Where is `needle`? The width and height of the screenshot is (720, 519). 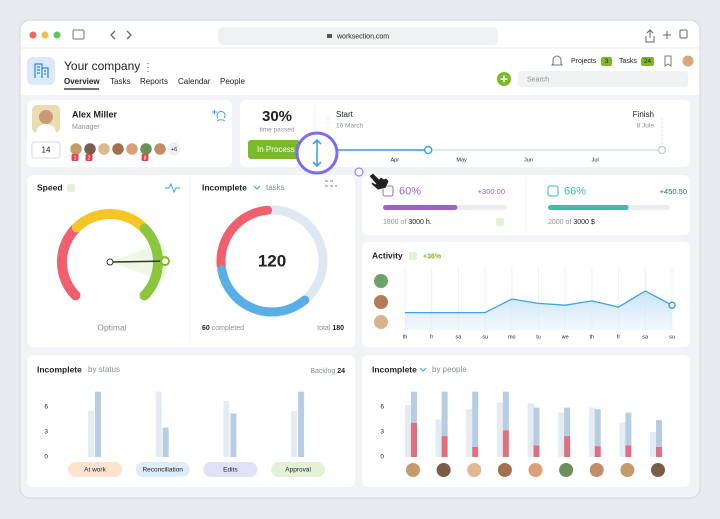
needle is located at coordinates (137, 261).